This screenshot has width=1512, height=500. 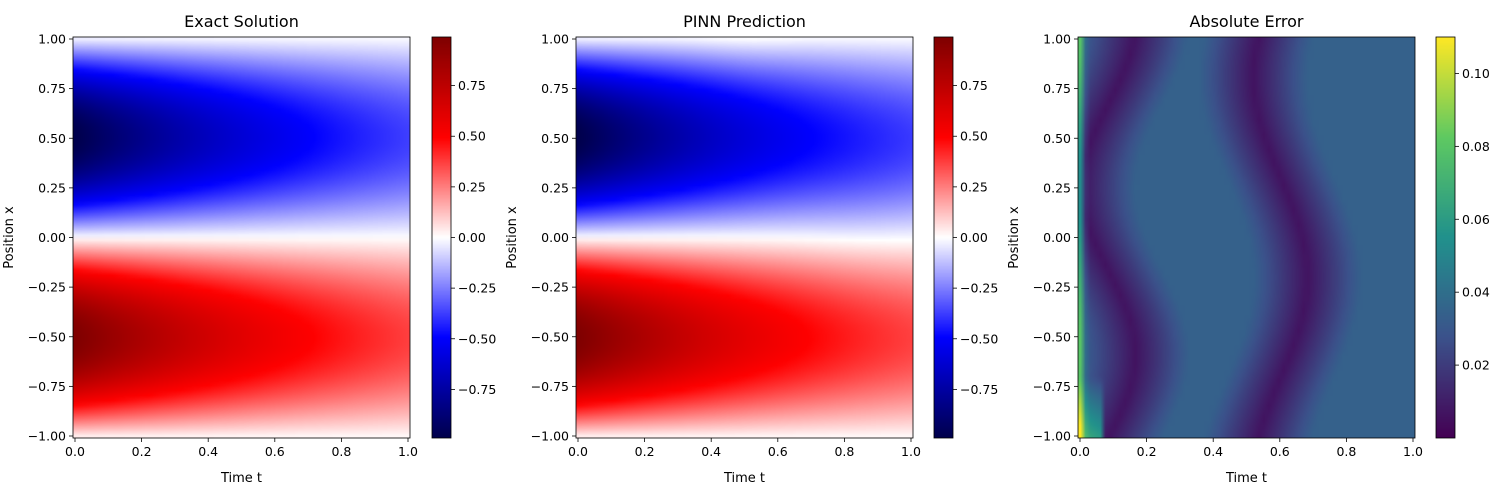 What do you see at coordinates (9, 237) in the screenshot?
I see `exact-solution-ylabel: Position x` at bounding box center [9, 237].